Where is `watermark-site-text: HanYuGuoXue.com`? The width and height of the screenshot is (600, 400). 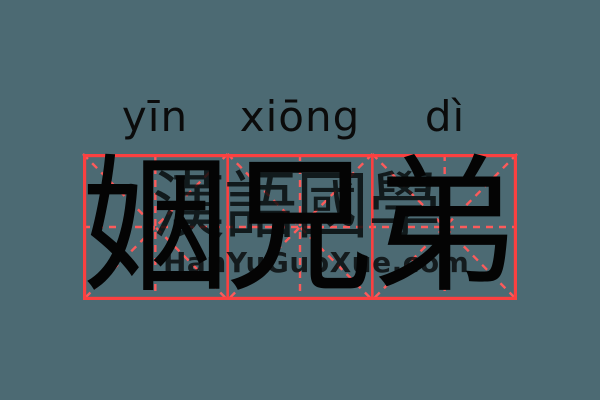
watermark-site-text: HanYuGuoXue.com is located at coordinates (316, 262).